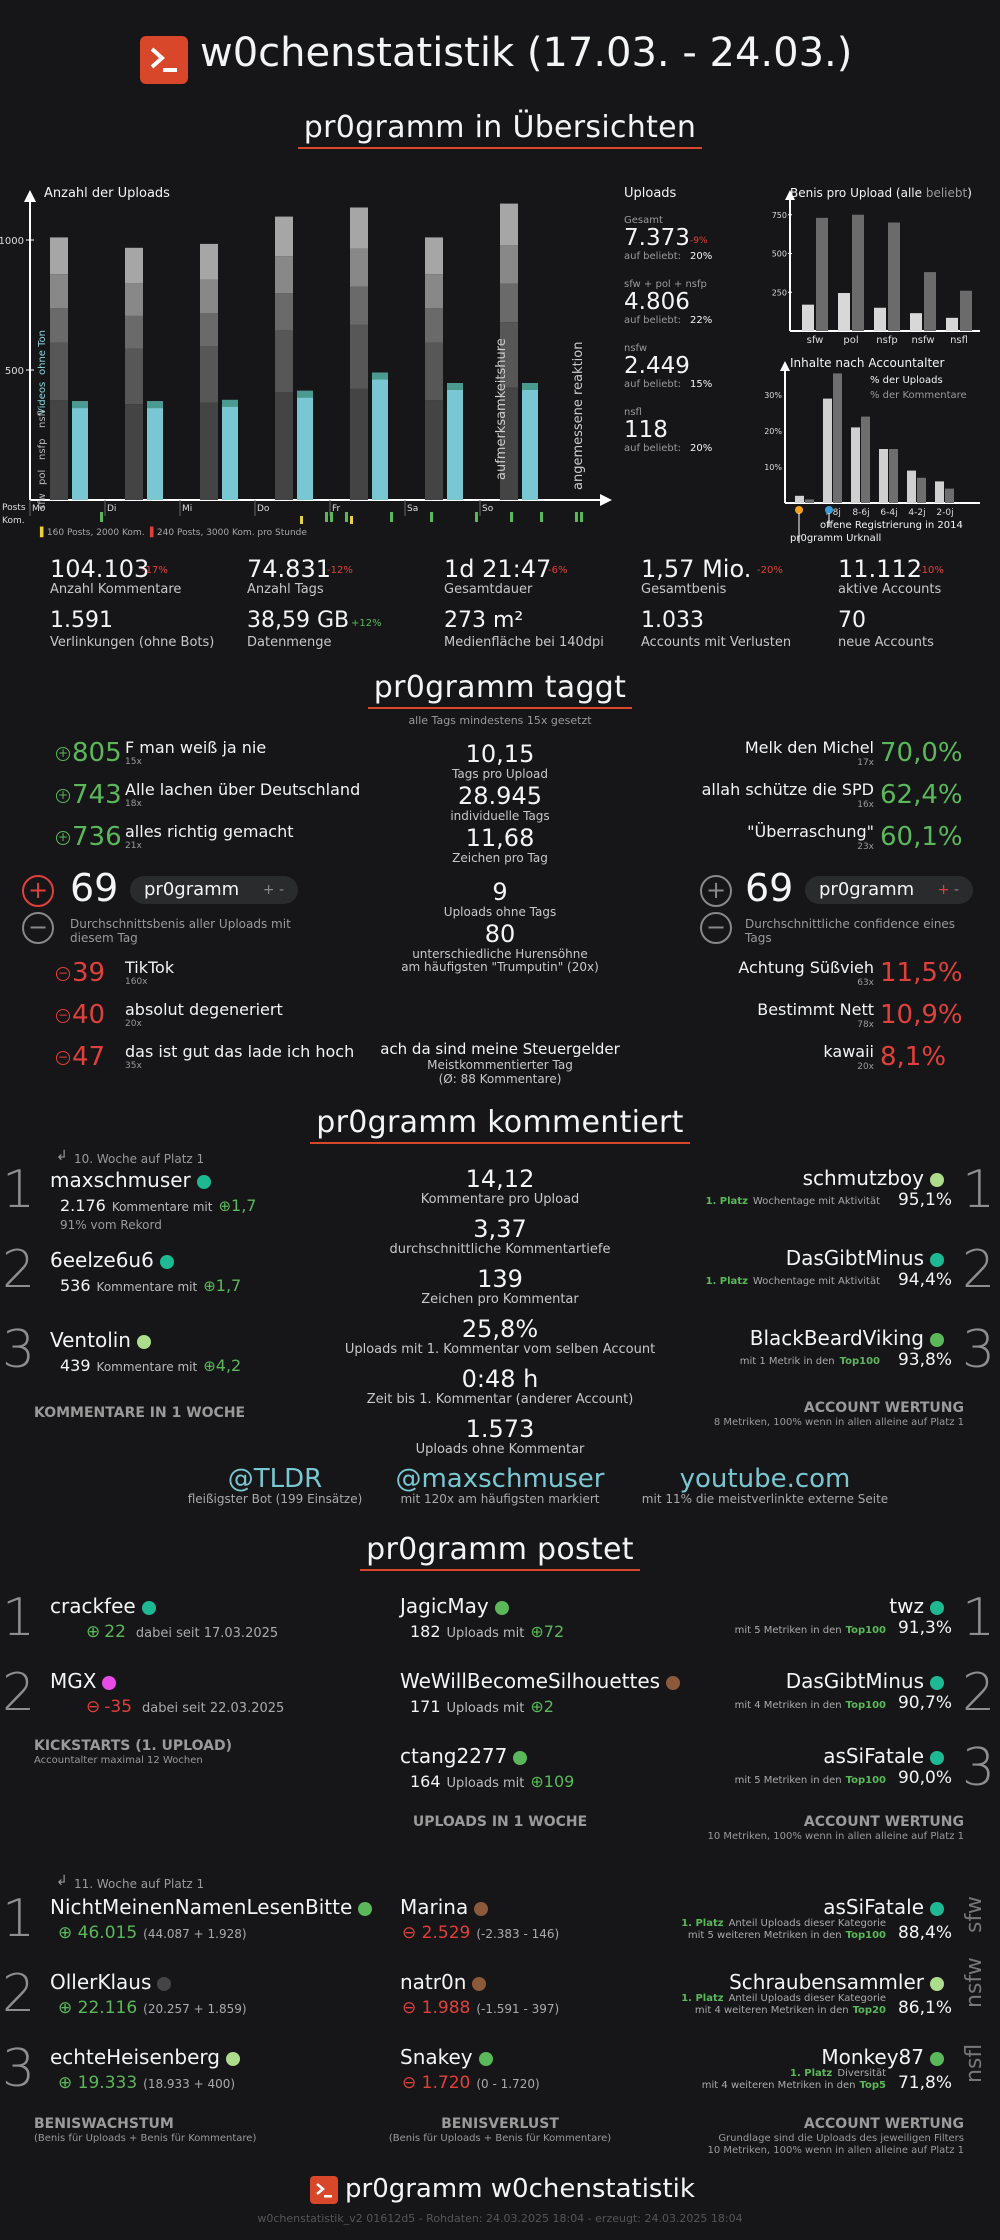 This screenshot has width=1000, height=2240. Describe the element at coordinates (889, 890) in the screenshot. I see `tag-pill-right: pr0gramm + -` at that location.